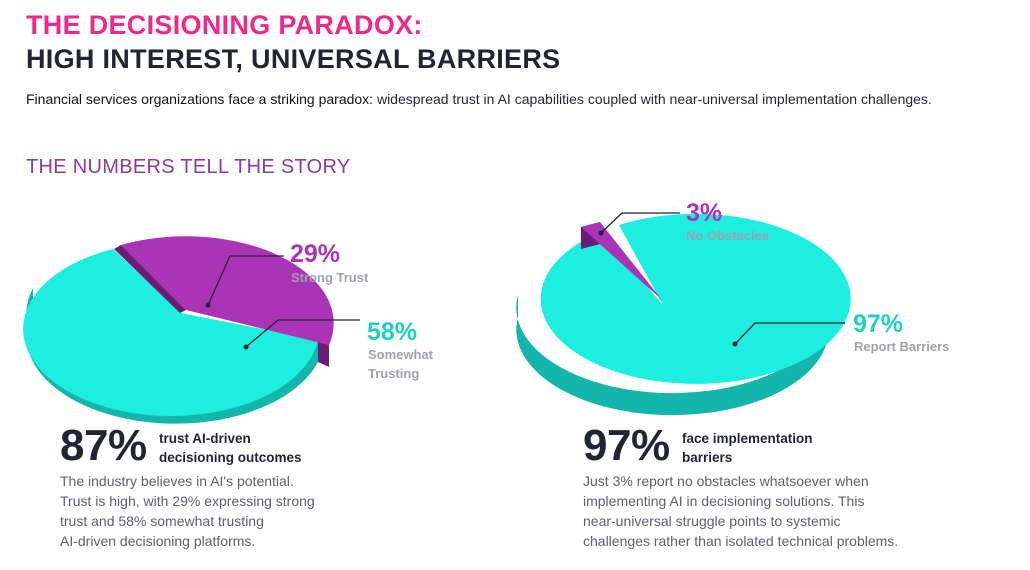  What do you see at coordinates (707, 457) in the screenshot?
I see `stat-head-barriers-line2: barriers` at bounding box center [707, 457].